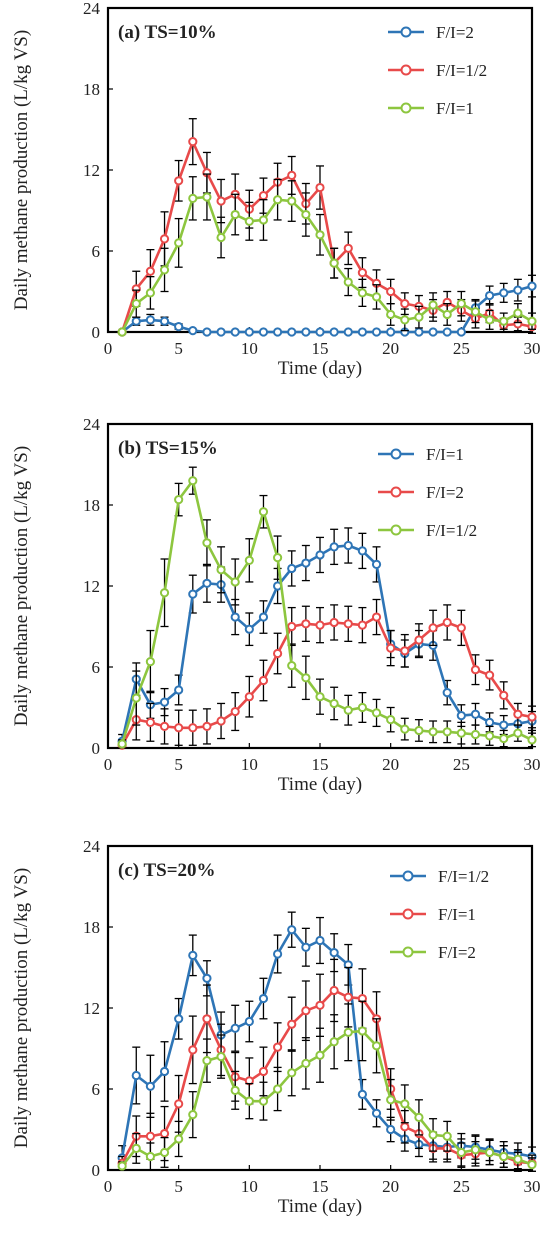 Image resolution: width=550 pixels, height=1236 pixels. Describe the element at coordinates (320, 764) in the screenshot. I see `x-tick-label: 15` at that location.